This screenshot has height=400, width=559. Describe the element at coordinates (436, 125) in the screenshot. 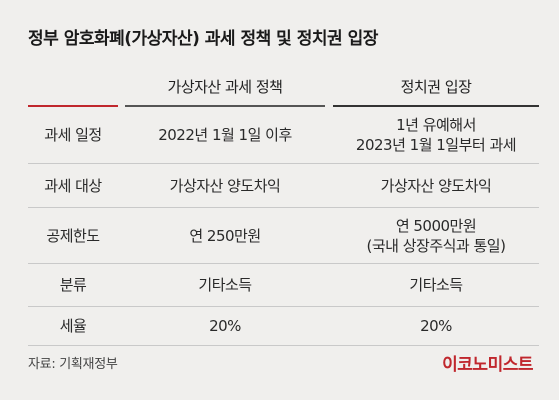

I see `political-stance-line: 1년 유예해서` at that location.